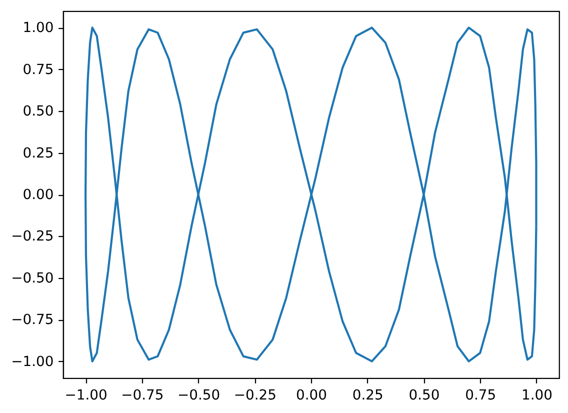 This screenshot has height=413, width=568. Describe the element at coordinates (32, 362) in the screenshot. I see `y-tick-label: −1.00` at that location.